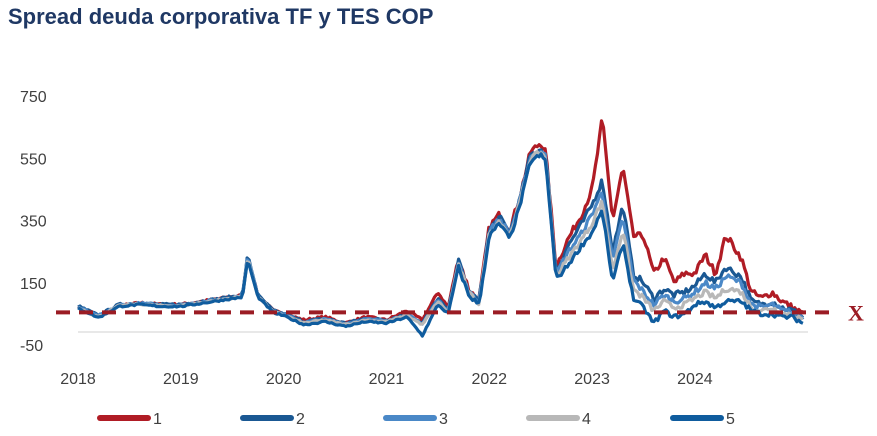  I want to click on x-tick-label: 2021, so click(387, 379).